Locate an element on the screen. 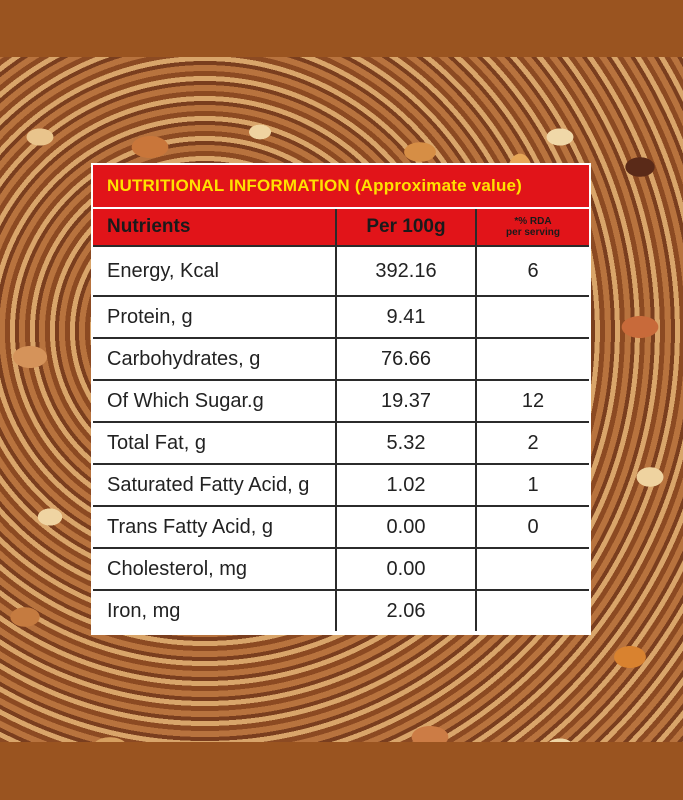 This screenshot has width=683, height=800. nutrient-name: Trans Fatty Acid, g is located at coordinates (215, 527).